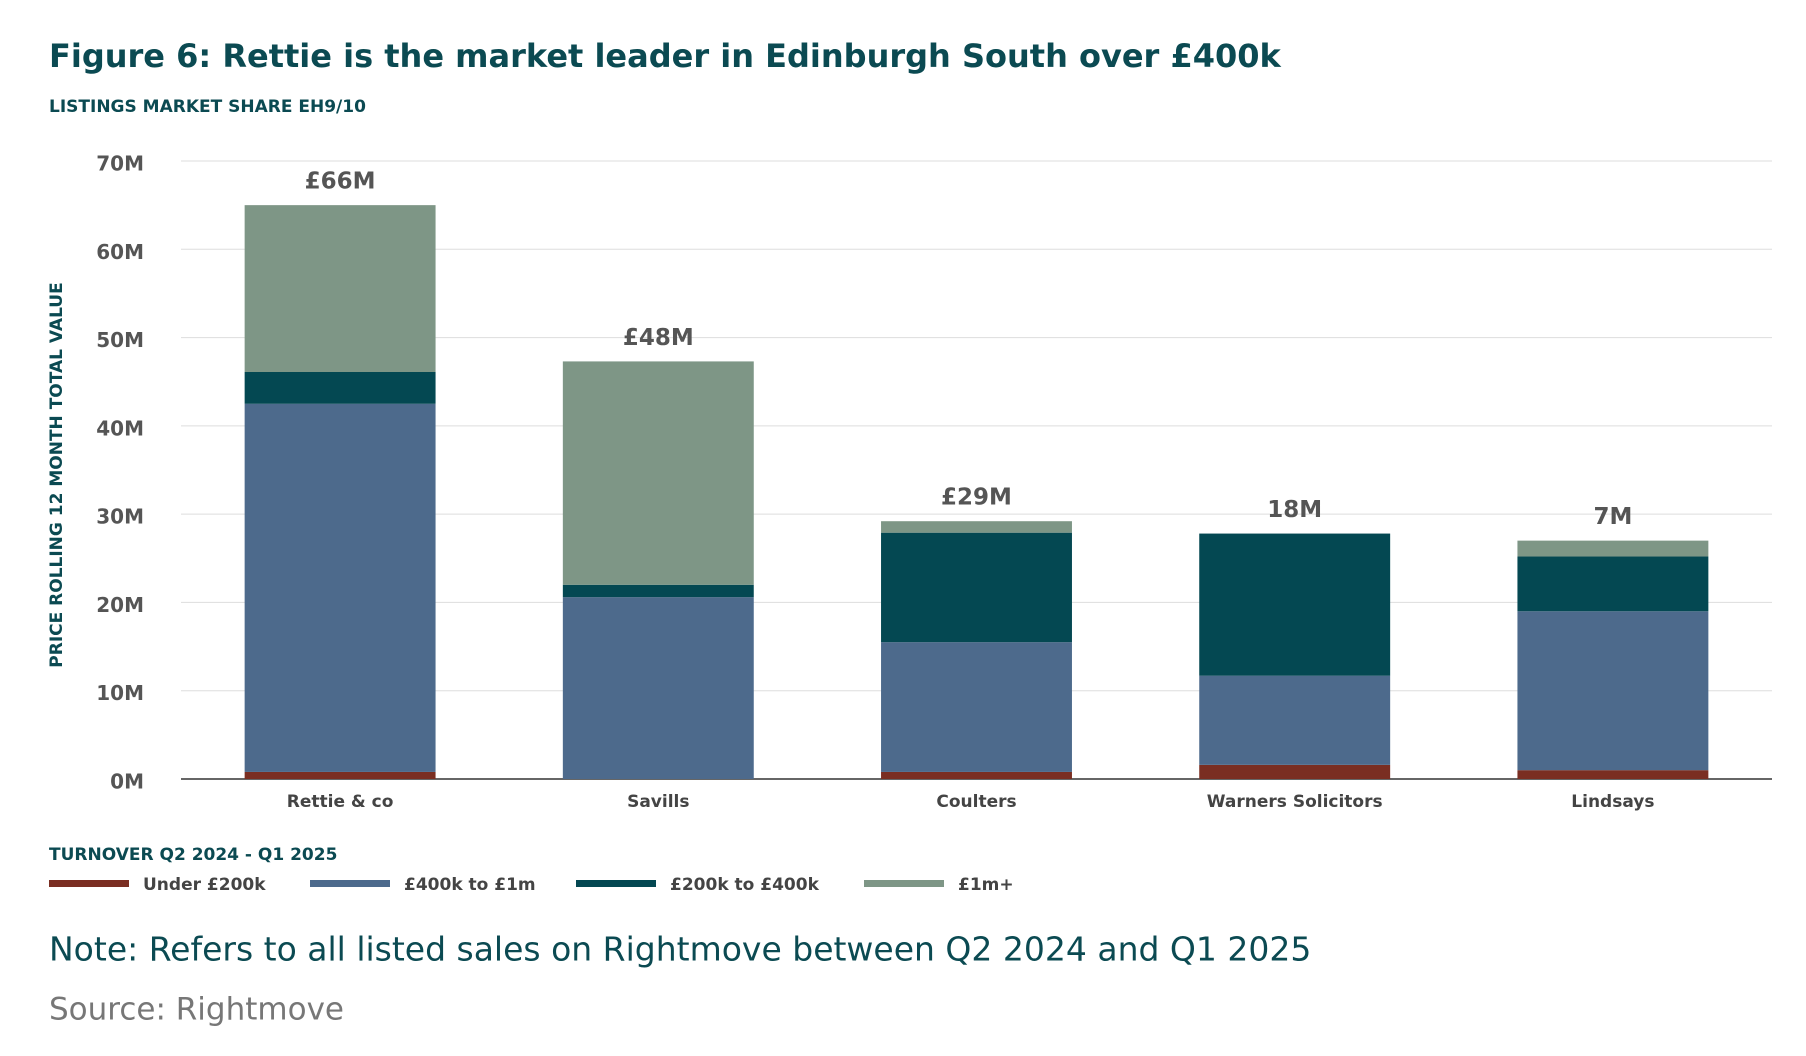  I want to click on y-axis-label: PRICE ROLLING 12 MONTH TOTAL VALUE, so click(57, 474).